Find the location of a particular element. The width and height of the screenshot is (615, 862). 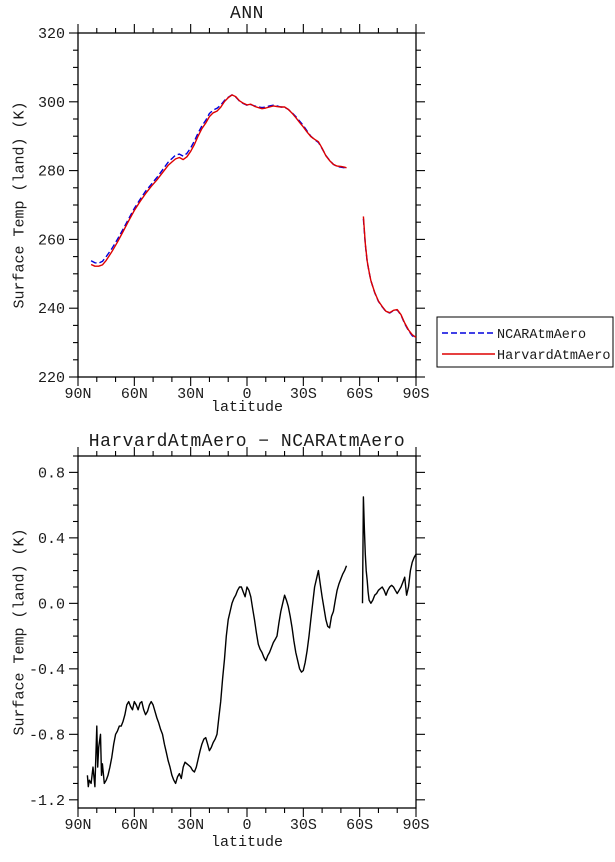

legend-box is located at coordinates (525, 342).